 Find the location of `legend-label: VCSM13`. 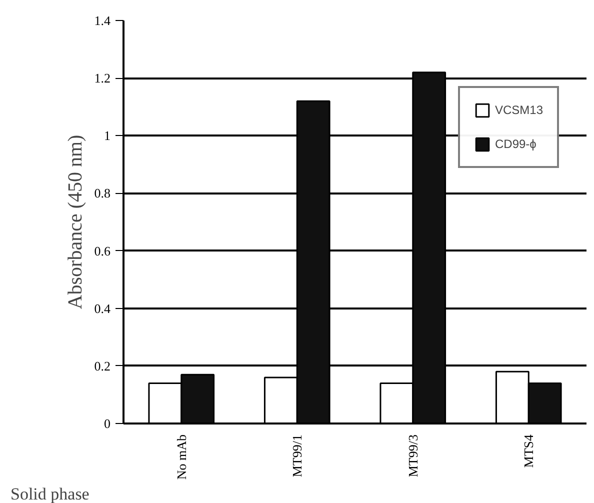

legend-label: VCSM13 is located at coordinates (519, 110).